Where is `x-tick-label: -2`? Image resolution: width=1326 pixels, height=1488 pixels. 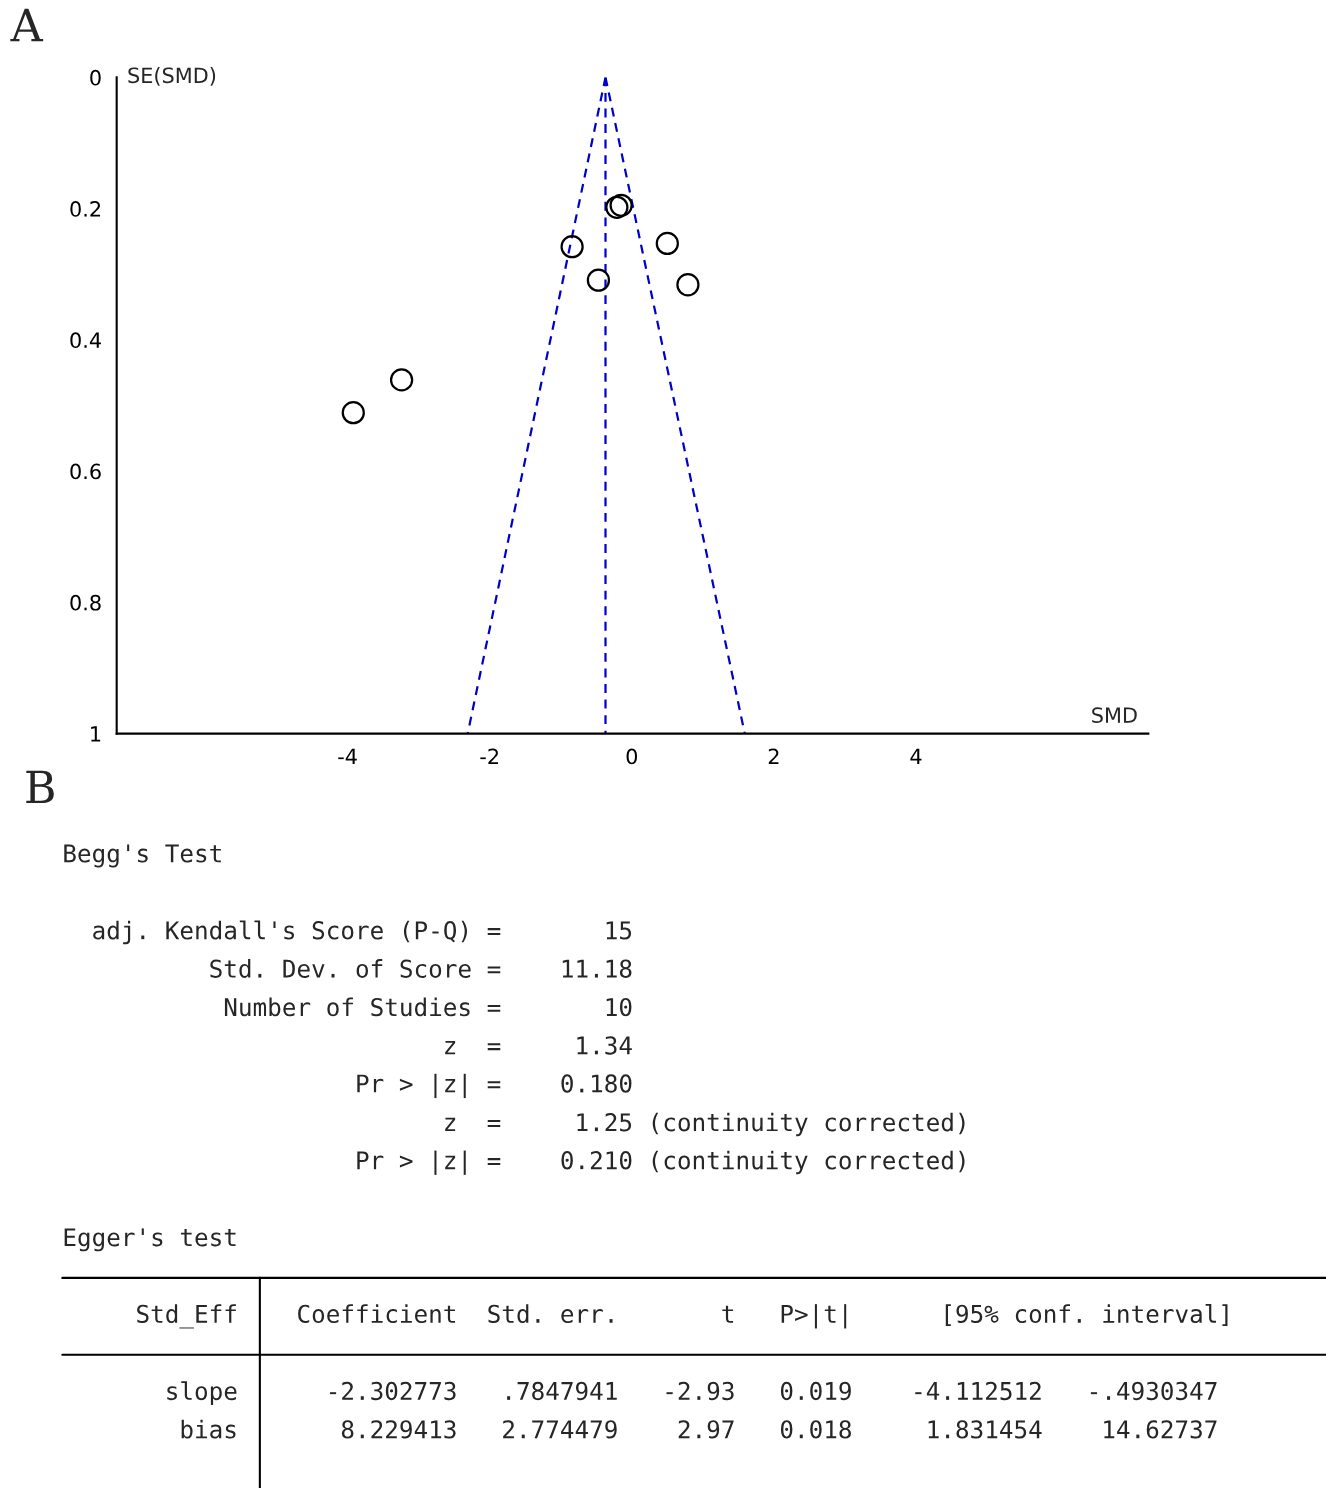
x-tick-label: -2 is located at coordinates (489, 756).